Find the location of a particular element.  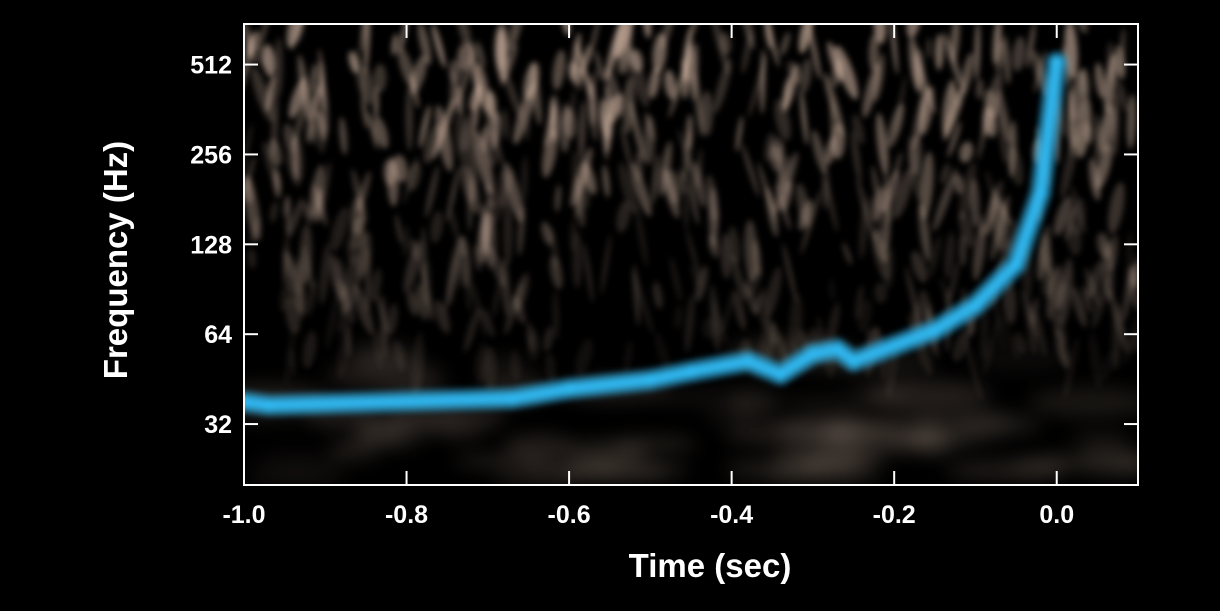

y-tick-label: 256 is located at coordinates (211, 155).